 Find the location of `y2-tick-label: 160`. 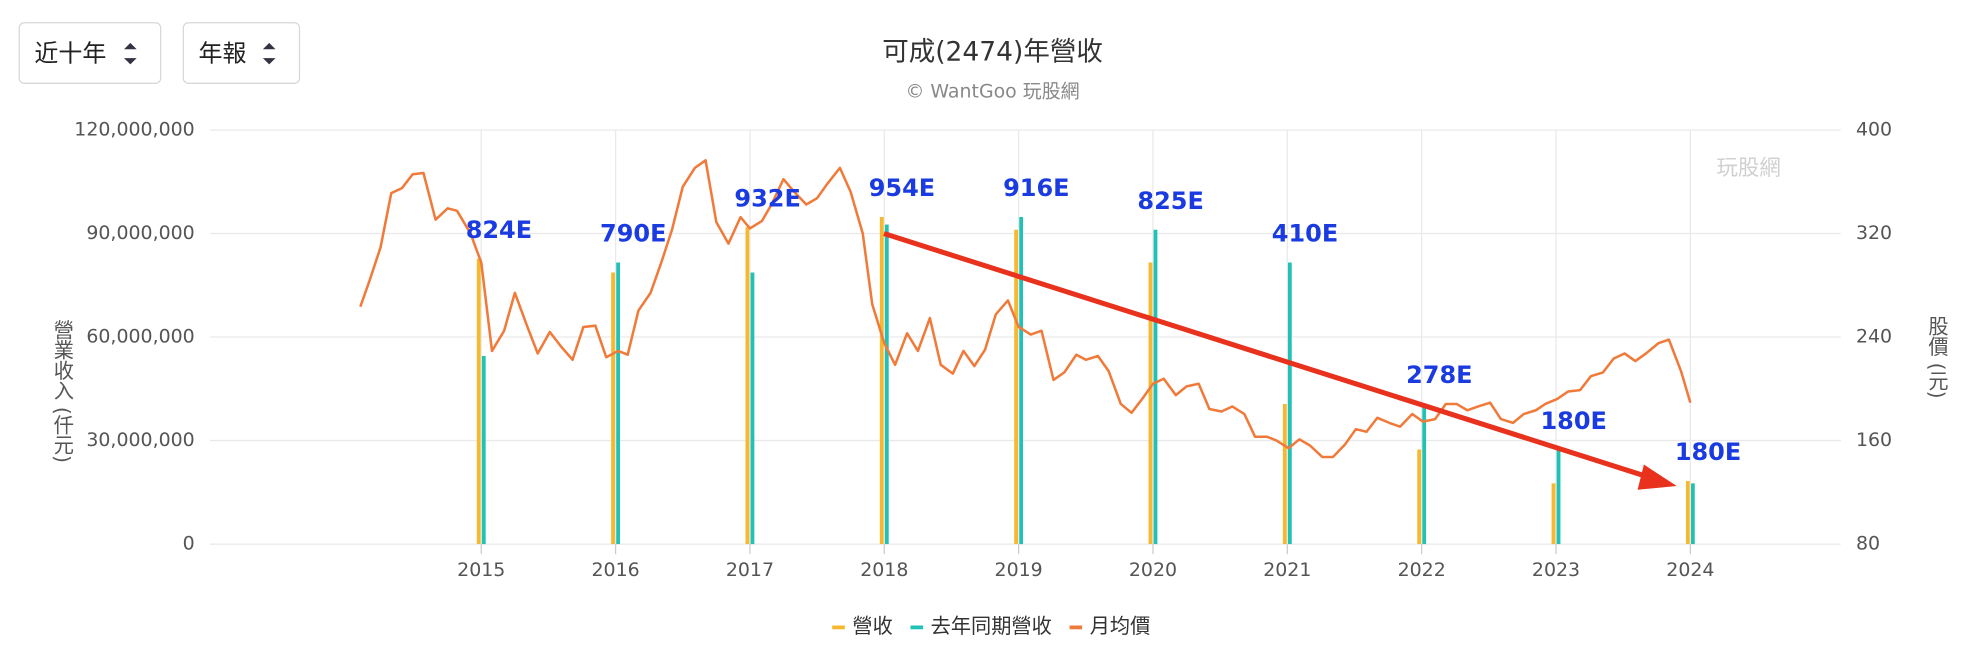

y2-tick-label: 160 is located at coordinates (1874, 440).